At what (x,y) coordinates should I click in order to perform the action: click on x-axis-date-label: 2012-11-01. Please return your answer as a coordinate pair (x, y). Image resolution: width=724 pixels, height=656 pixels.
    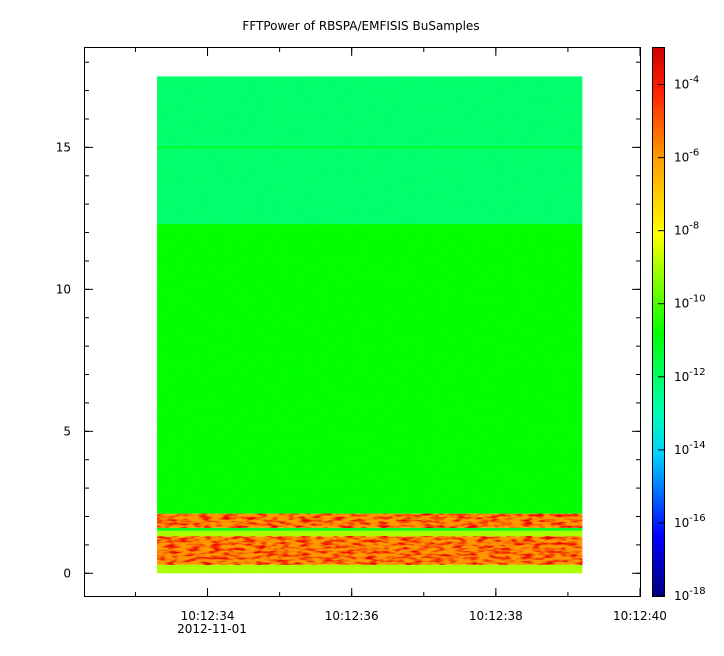
    Looking at the image, I should click on (212, 629).